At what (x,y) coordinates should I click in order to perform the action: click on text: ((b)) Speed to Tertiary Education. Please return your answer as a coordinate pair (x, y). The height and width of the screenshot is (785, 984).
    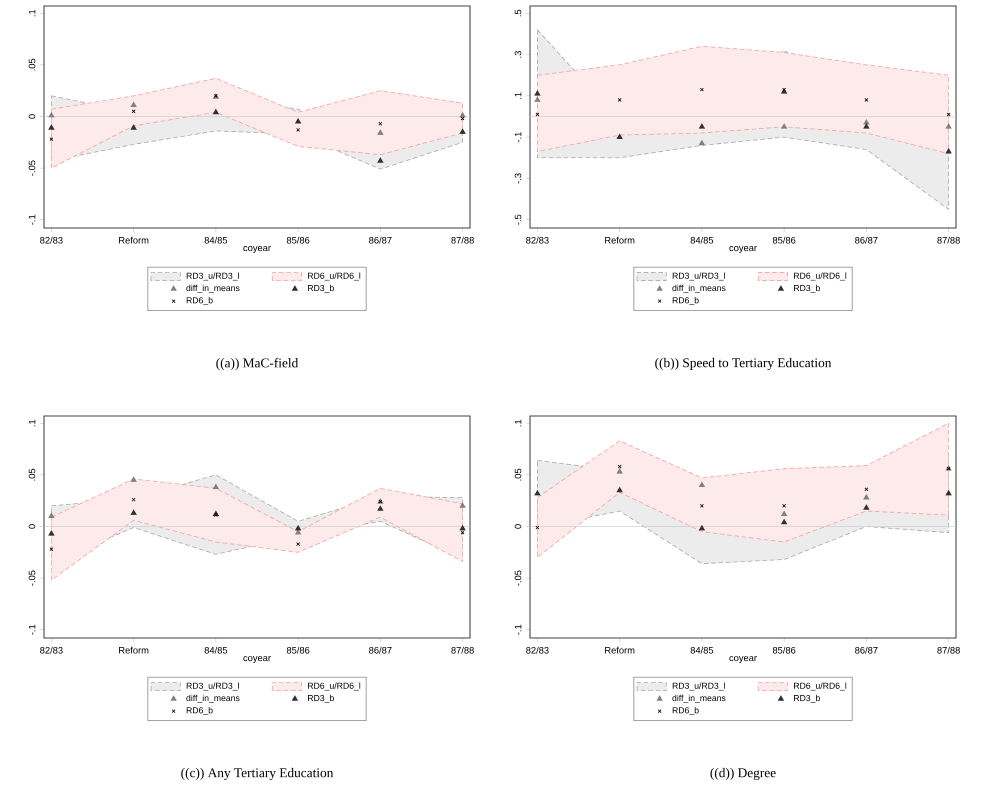
    Looking at the image, I should click on (743, 364).